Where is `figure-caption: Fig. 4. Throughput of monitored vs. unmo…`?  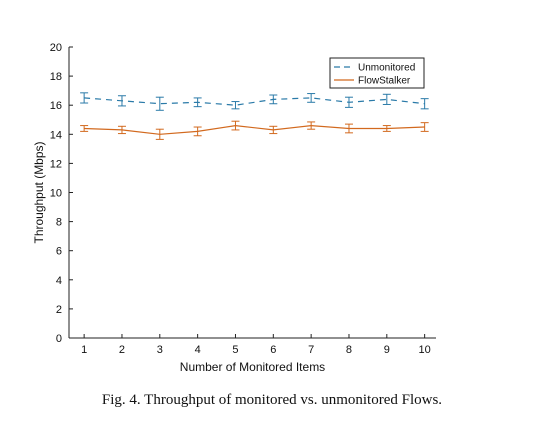
figure-caption: Fig. 4. Throughput of monitored vs. unmo… is located at coordinates (272, 400).